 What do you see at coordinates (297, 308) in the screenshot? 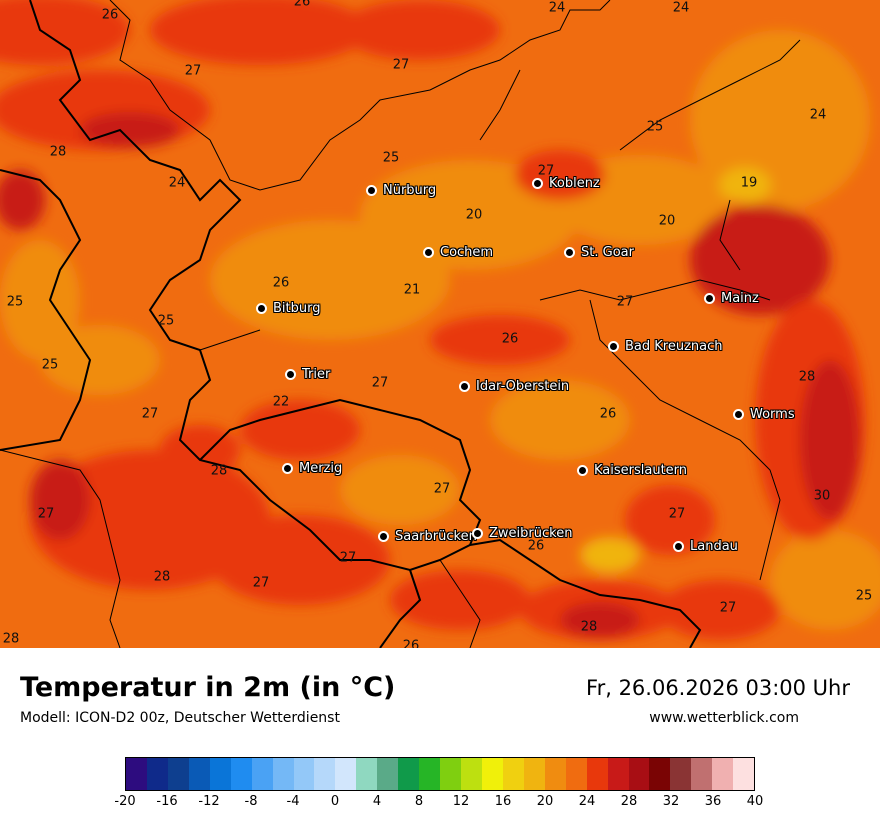
I see `city-label: Bitburg` at bounding box center [297, 308].